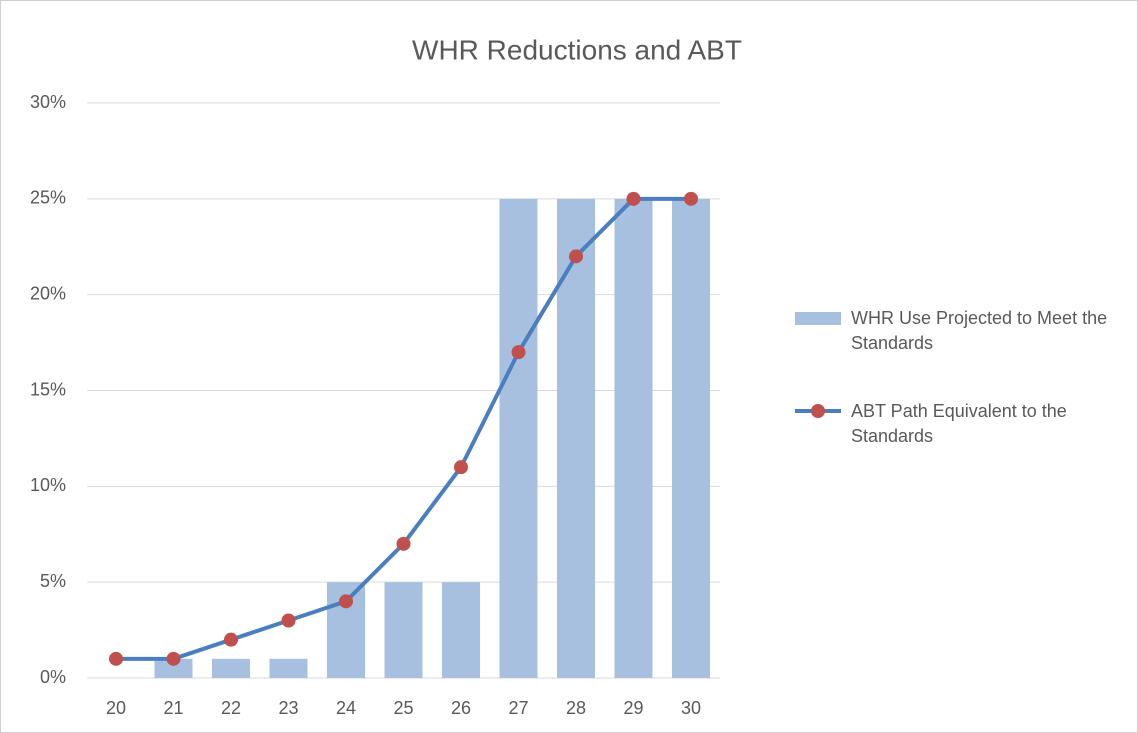 The image size is (1138, 733). Describe the element at coordinates (53, 581) in the screenshot. I see `y-tick-label: 5%` at that location.